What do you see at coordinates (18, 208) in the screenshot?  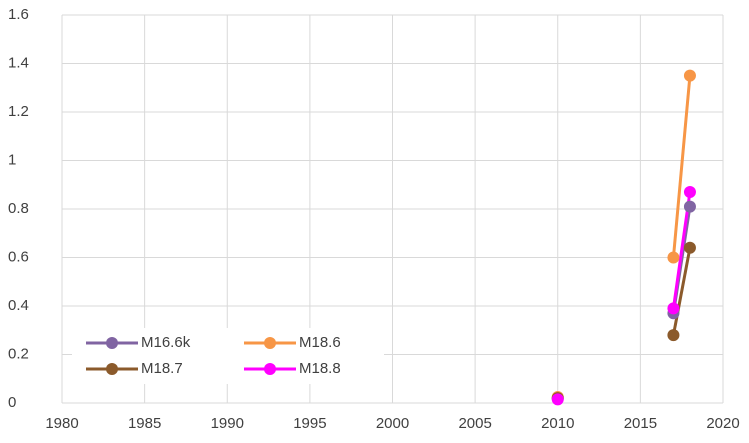 I see `y-tick-label: 0.8` at bounding box center [18, 208].